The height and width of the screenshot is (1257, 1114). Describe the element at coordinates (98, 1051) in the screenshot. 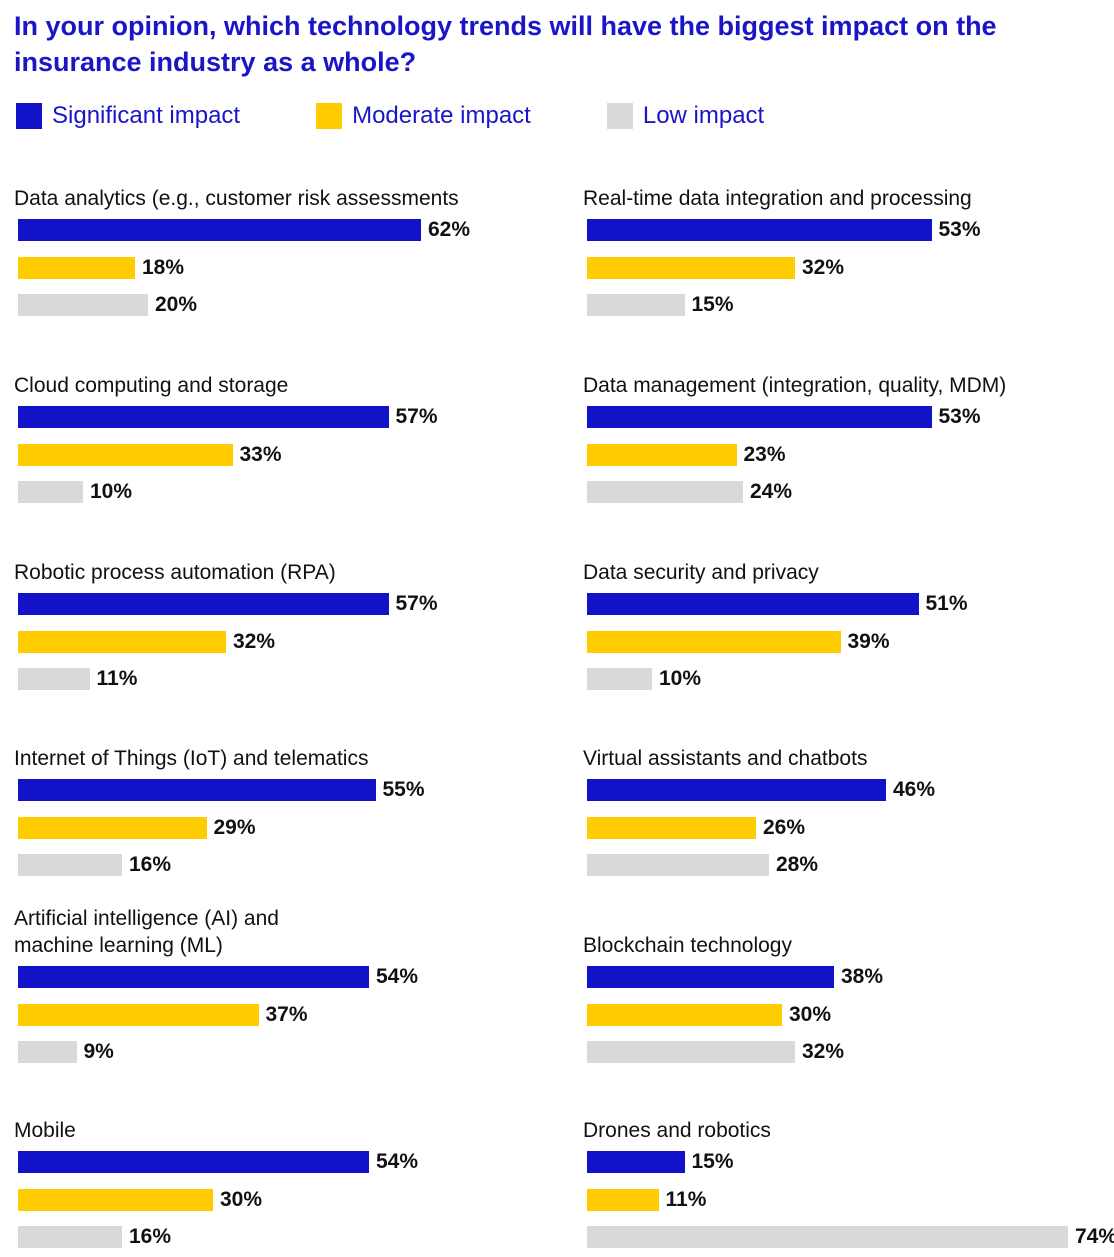

I see `bar-value-label: 9%` at that location.